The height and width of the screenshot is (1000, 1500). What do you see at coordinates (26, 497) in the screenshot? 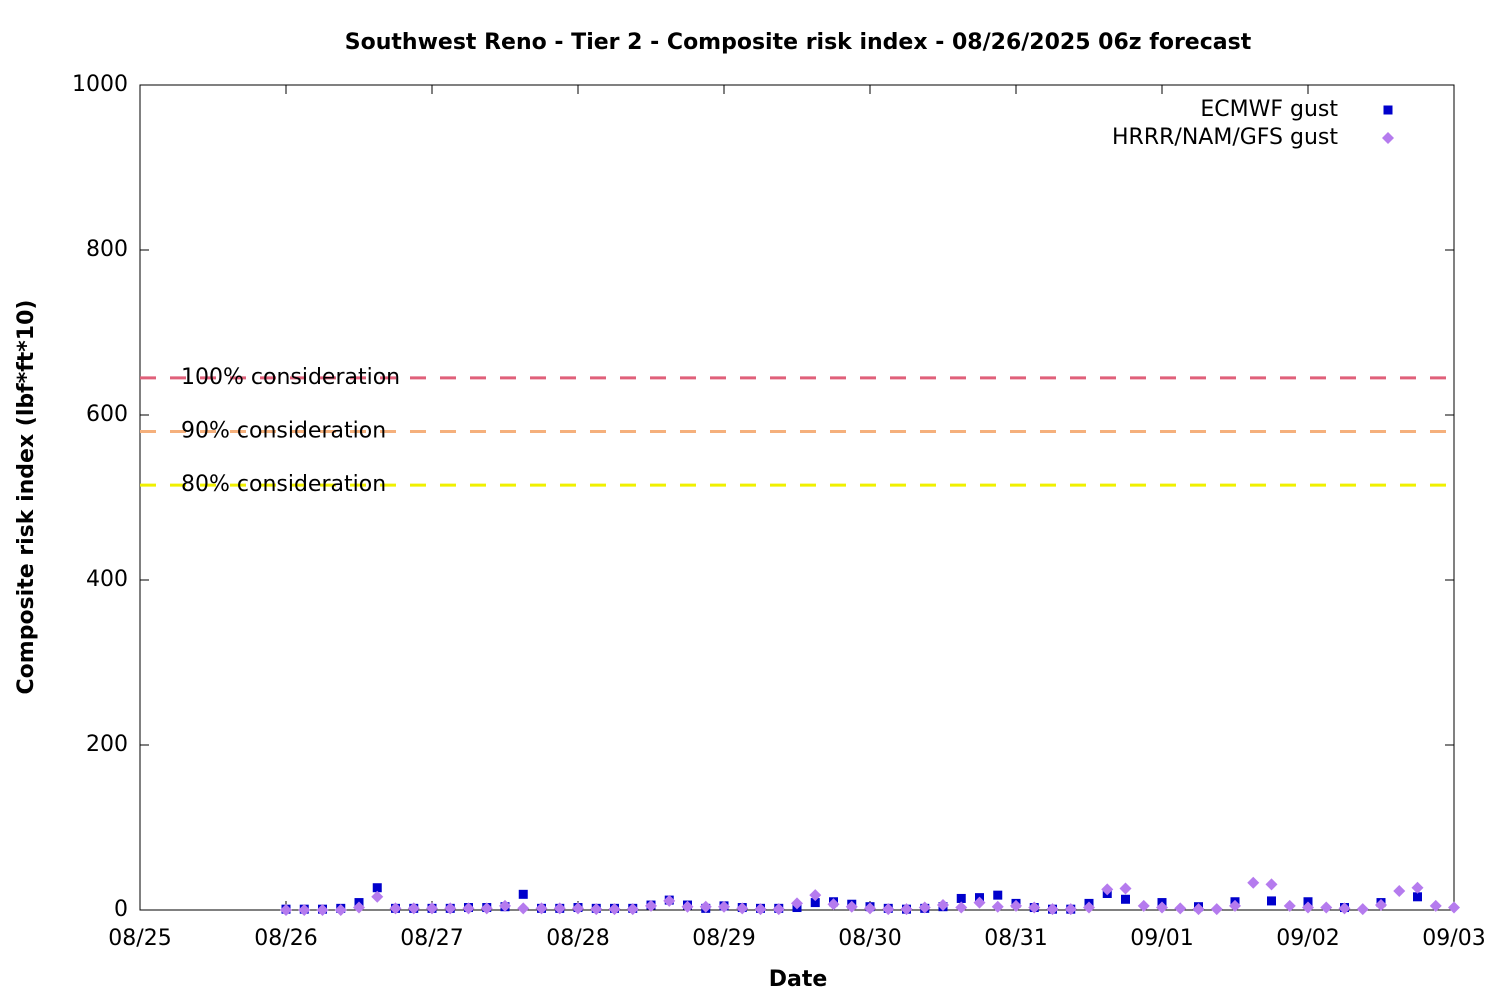
I see `y-axis-label: Composite risk index (lbf*ft*10)` at bounding box center [26, 497].